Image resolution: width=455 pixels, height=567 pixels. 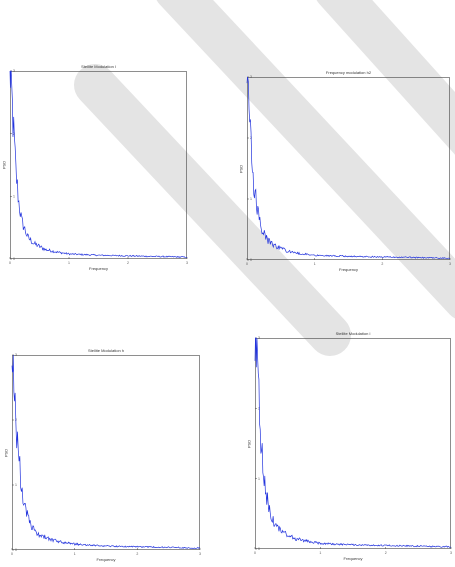 I want to click on chart-title: Stellite Modulation h, so click(x=106, y=350).